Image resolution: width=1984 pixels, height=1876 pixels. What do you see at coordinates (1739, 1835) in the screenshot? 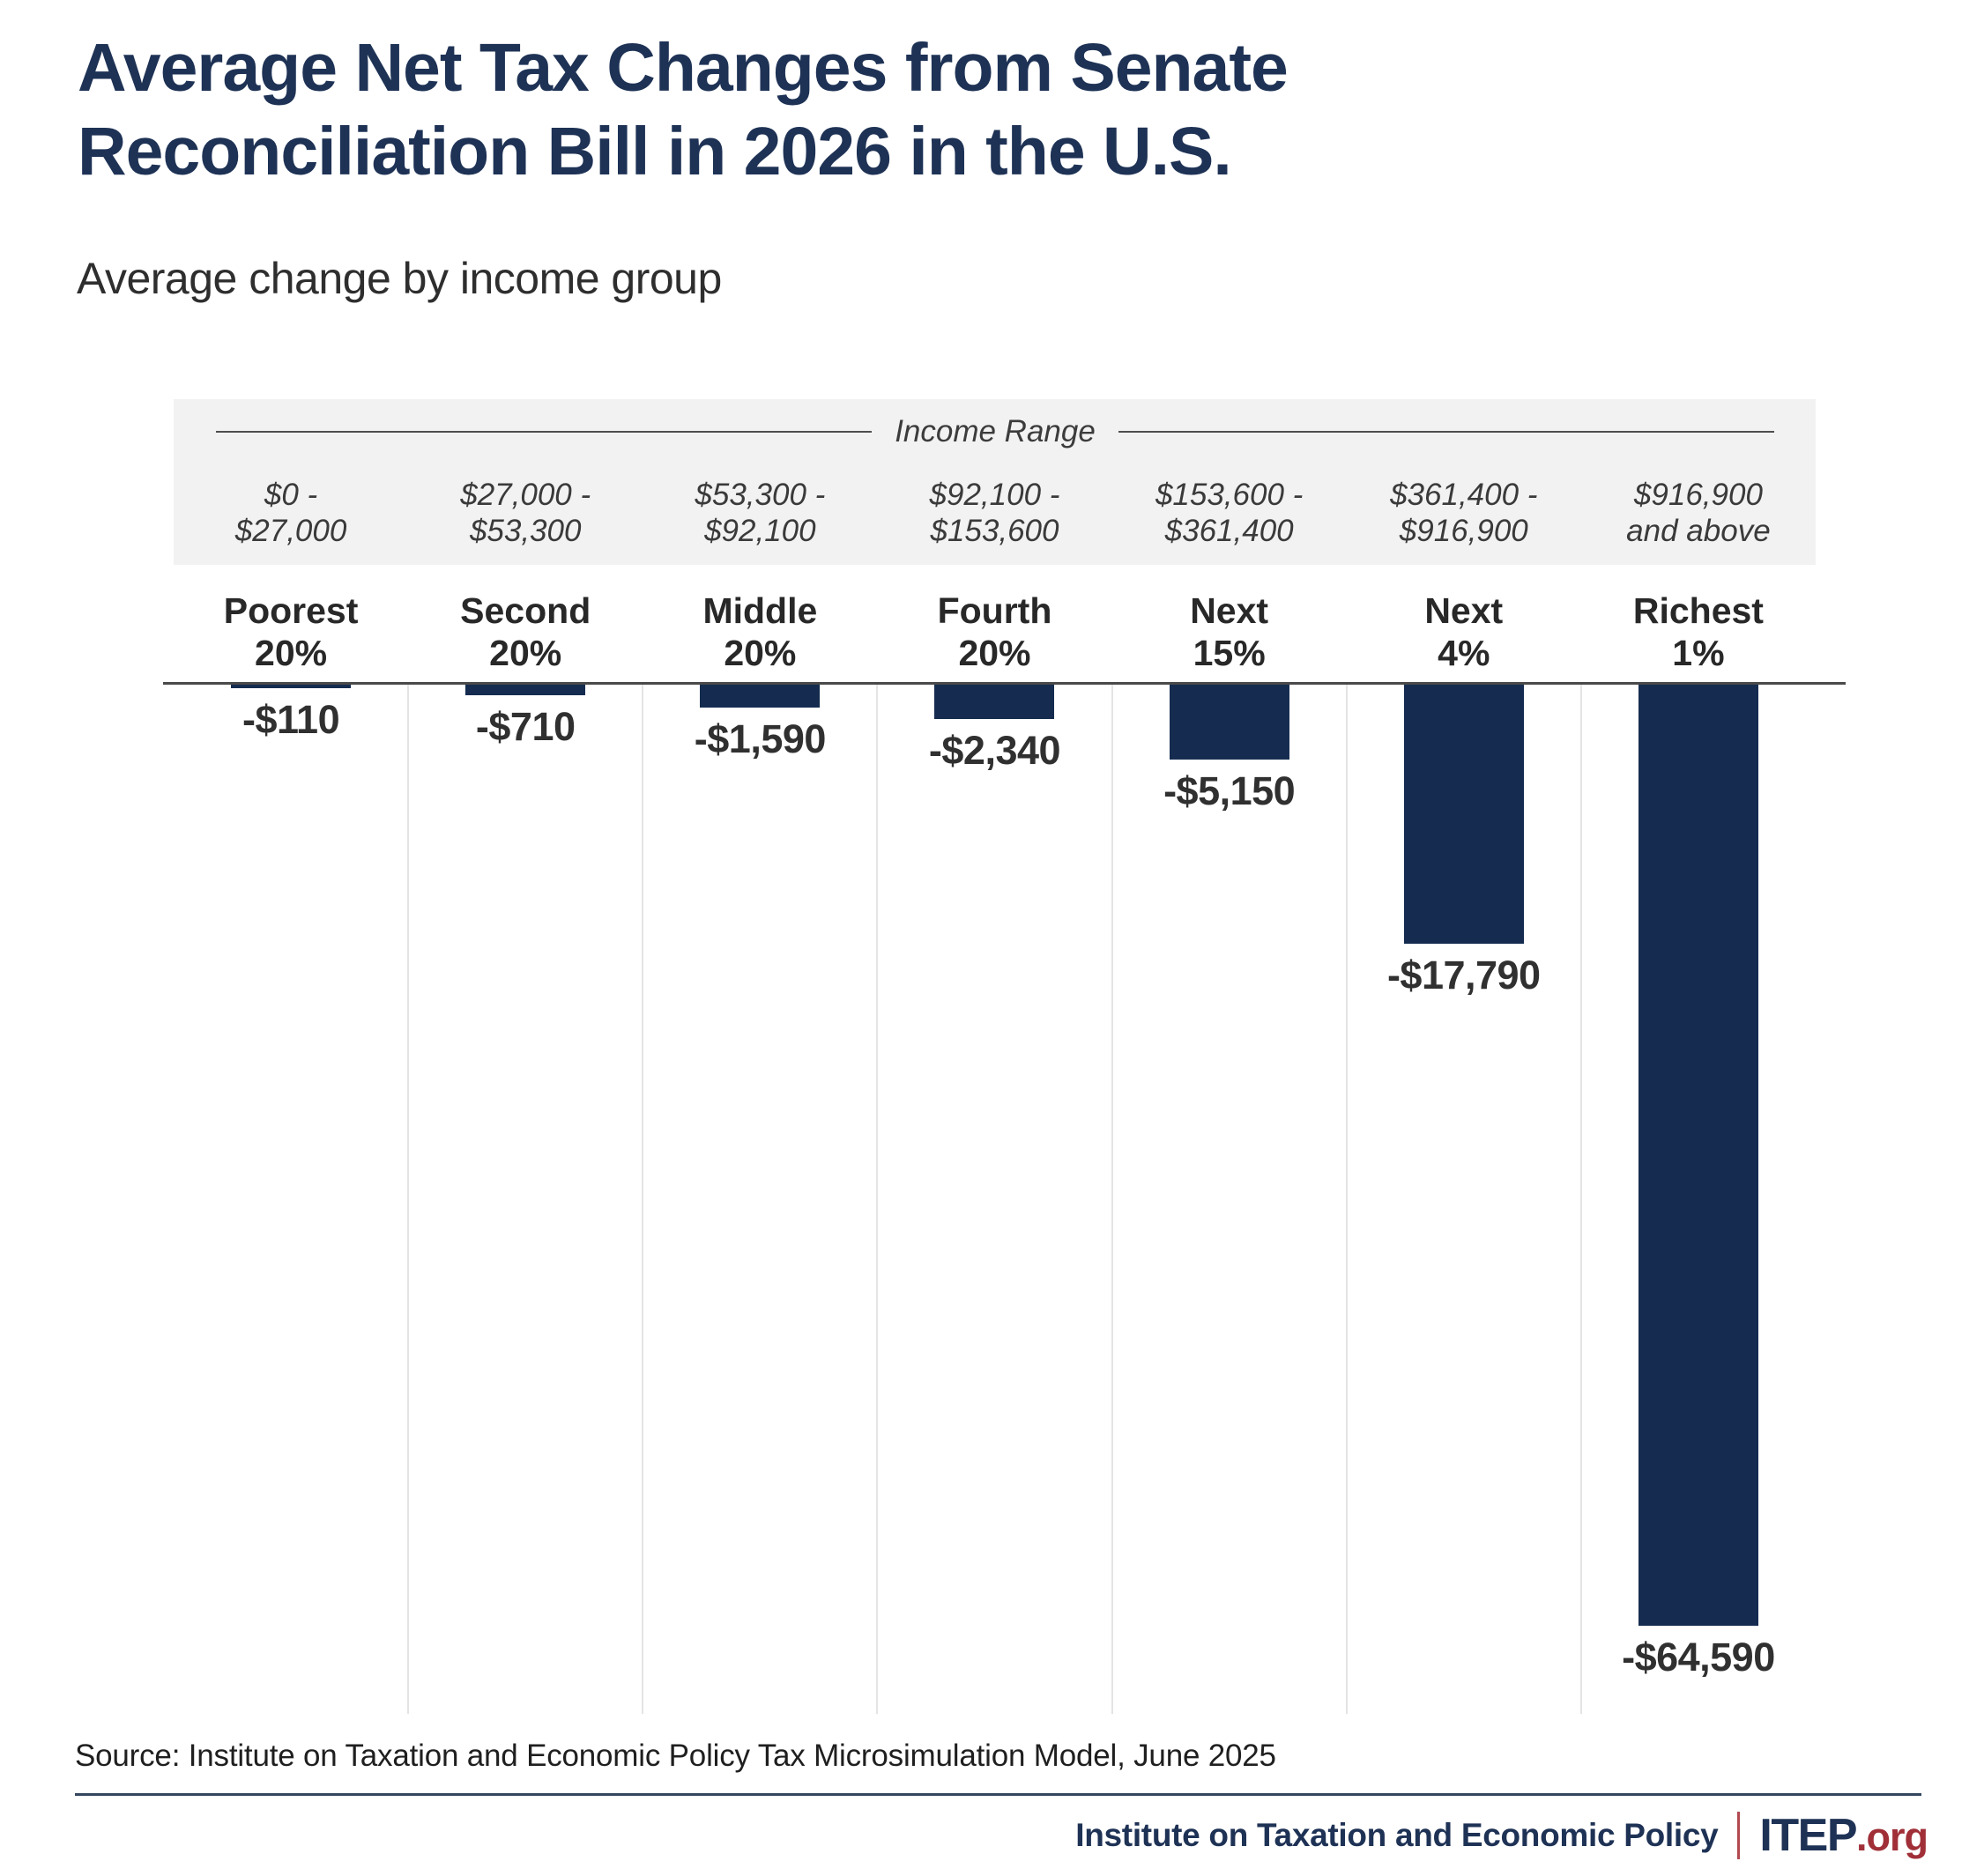
I see `footer-separator-bar` at bounding box center [1739, 1835].